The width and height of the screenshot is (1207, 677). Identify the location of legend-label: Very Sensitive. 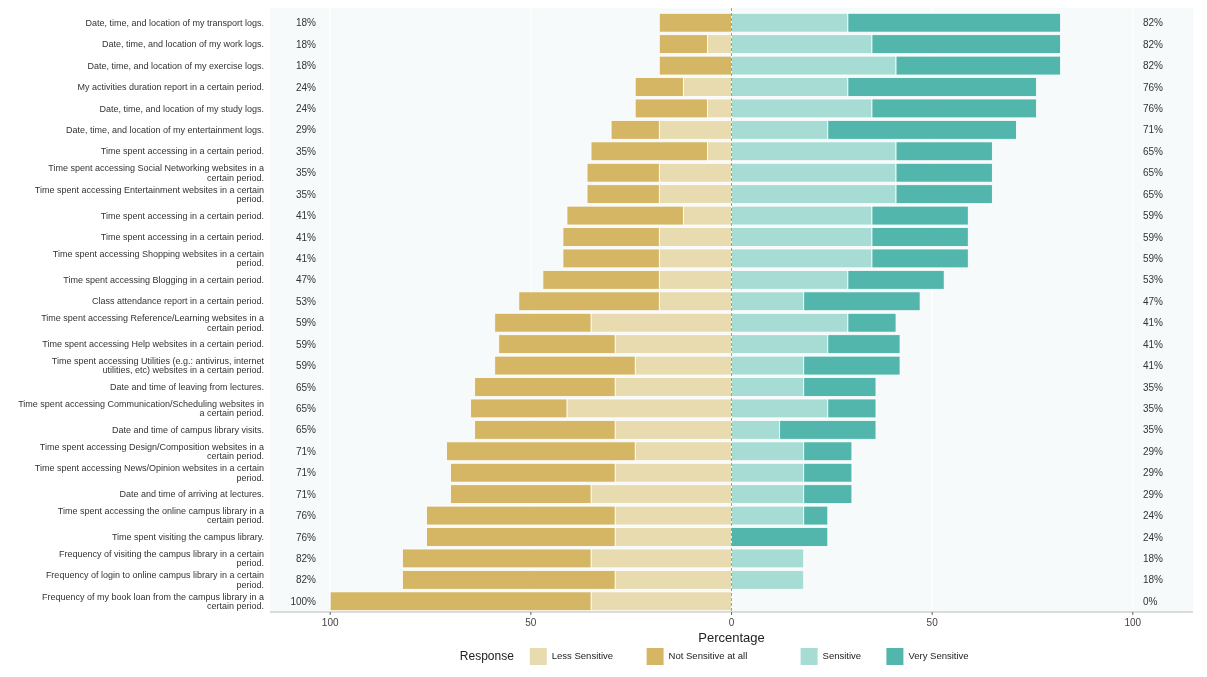
(938, 656).